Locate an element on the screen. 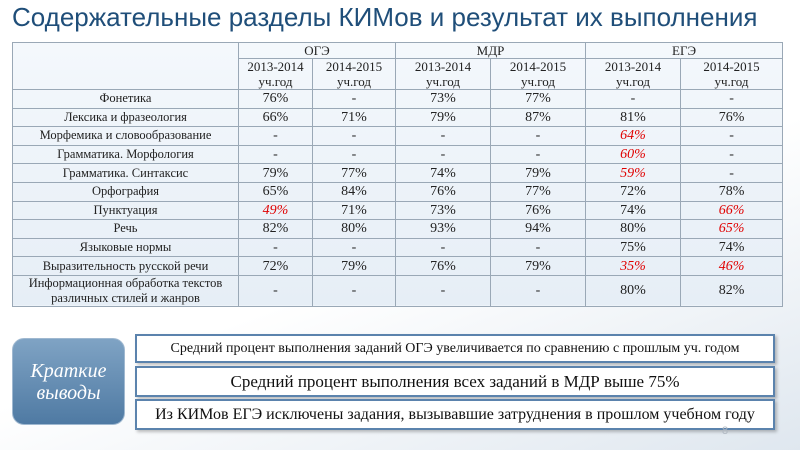  page-number: 8 is located at coordinates (725, 431).